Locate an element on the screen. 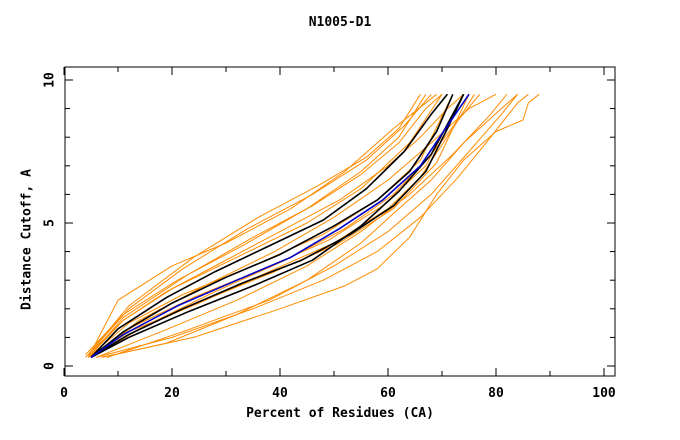 The width and height of the screenshot is (680, 440). y-tick-label: 10 is located at coordinates (50, 80).